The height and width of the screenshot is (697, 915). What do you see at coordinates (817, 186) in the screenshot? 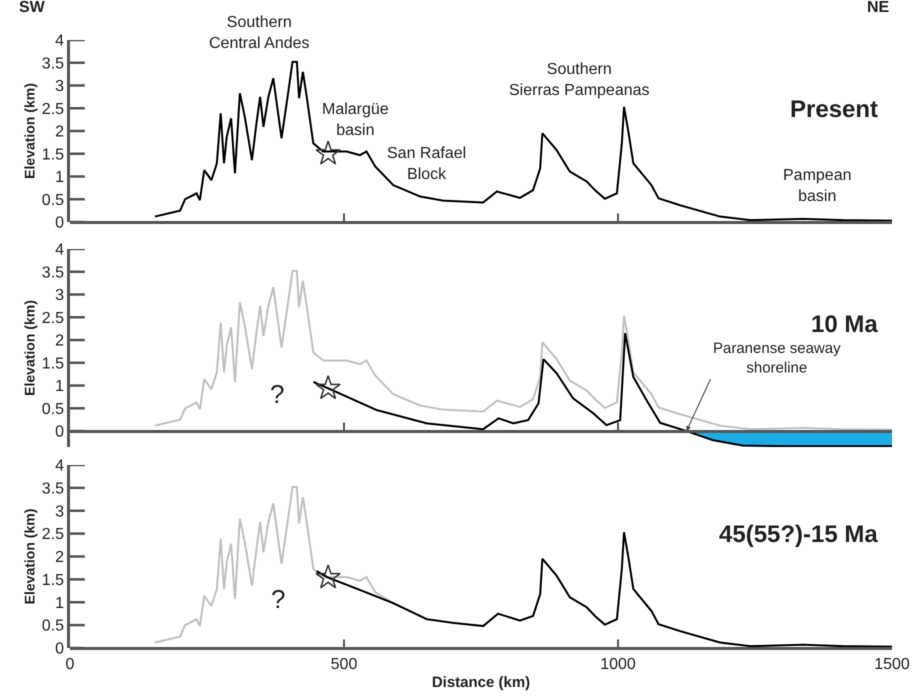
I see `annotation: Pampean basin` at bounding box center [817, 186].